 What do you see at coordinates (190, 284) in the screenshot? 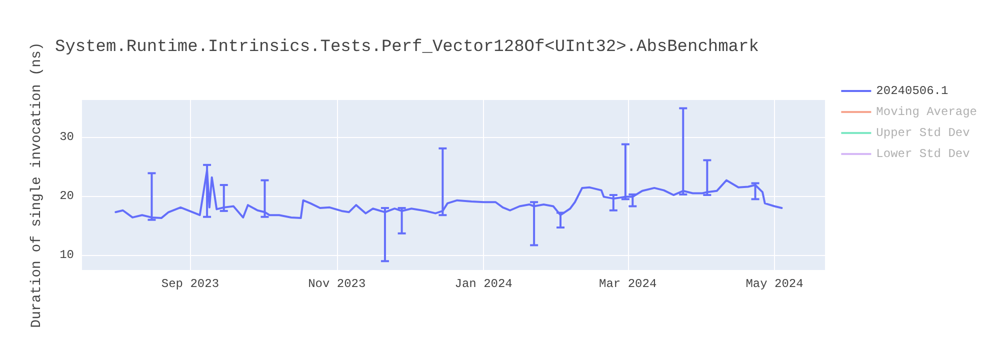
I see `x-tick-label: Sep 2023` at bounding box center [190, 284].